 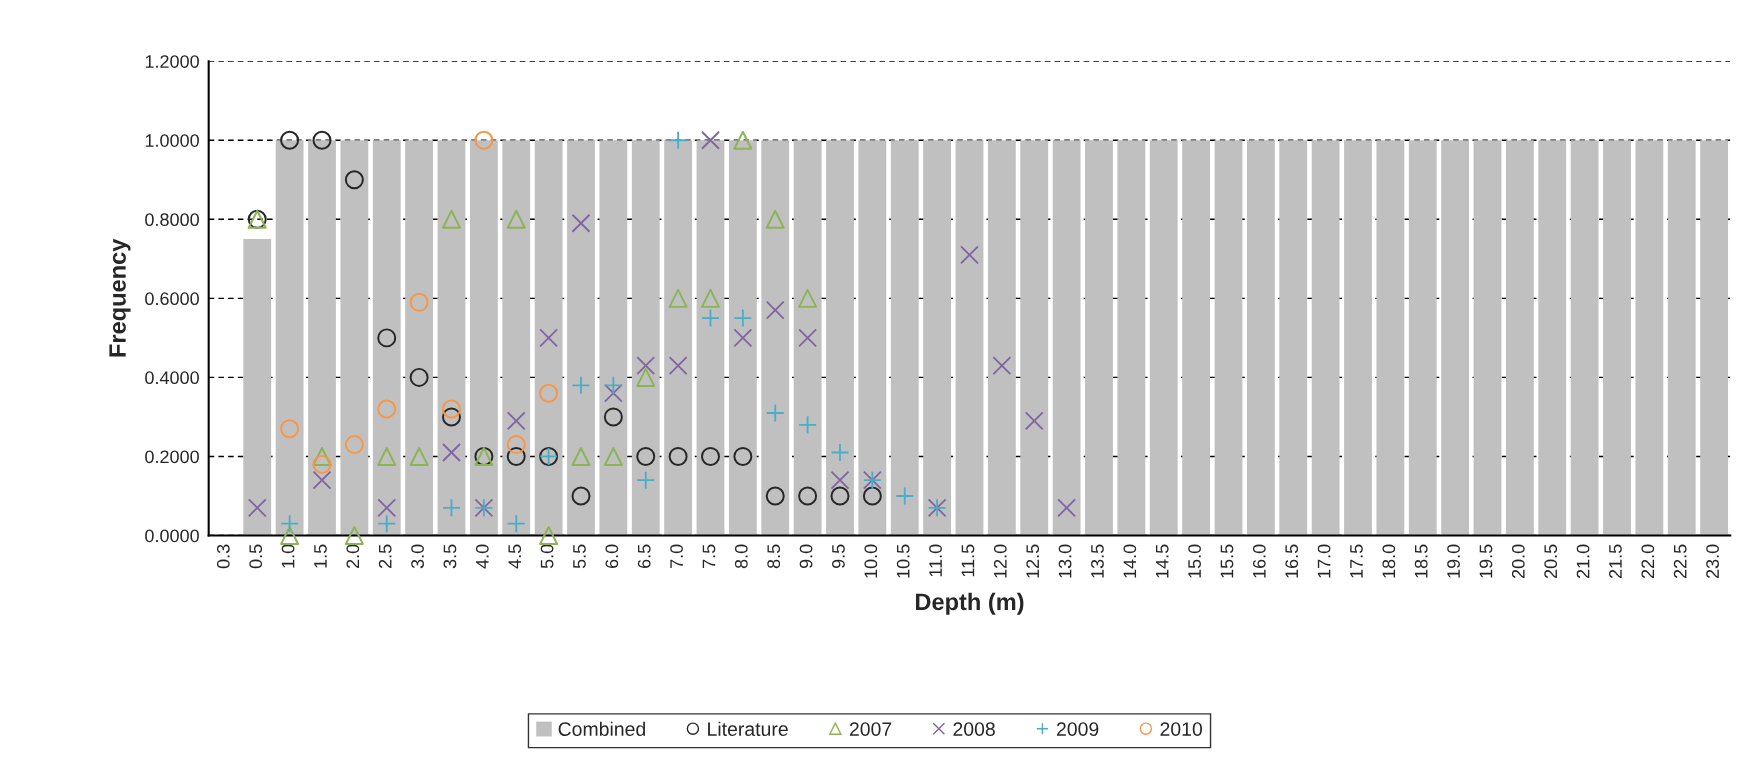 What do you see at coordinates (709, 556) in the screenshot?
I see `x-tick-label: 7.5` at bounding box center [709, 556].